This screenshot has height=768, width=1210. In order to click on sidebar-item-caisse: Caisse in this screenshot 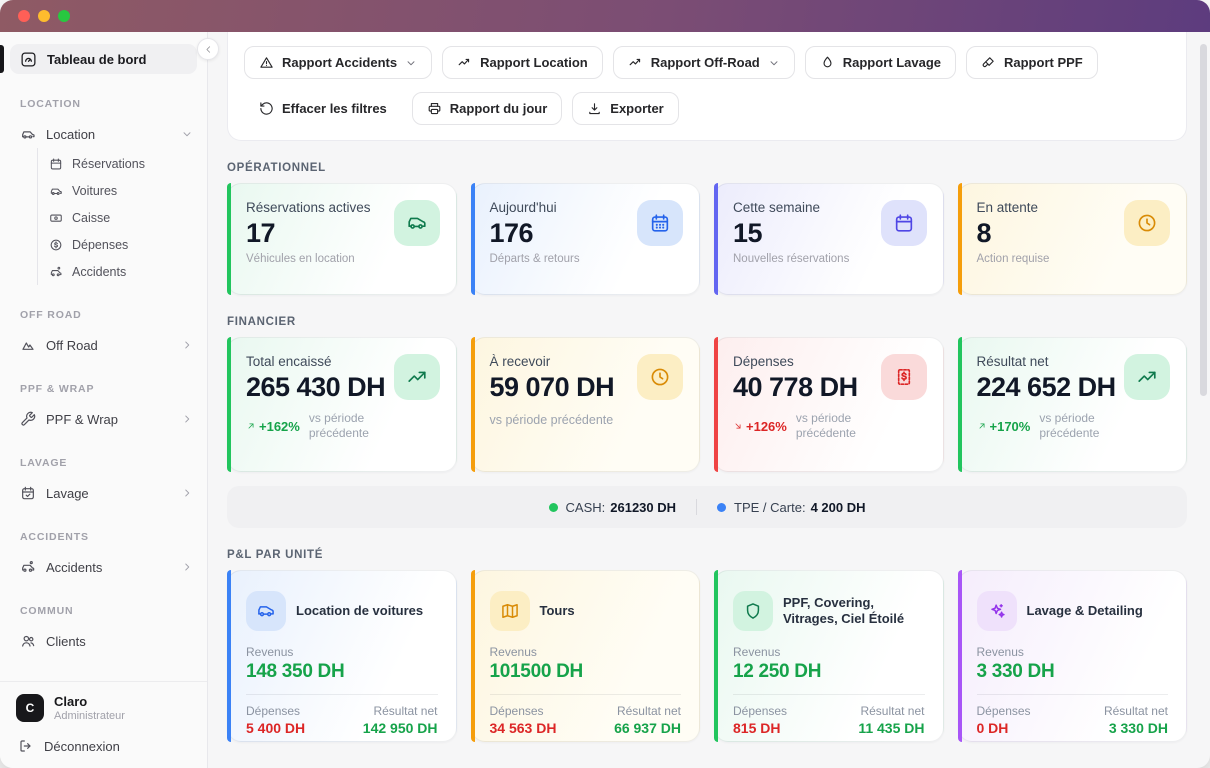, I will do `click(122, 217)`.